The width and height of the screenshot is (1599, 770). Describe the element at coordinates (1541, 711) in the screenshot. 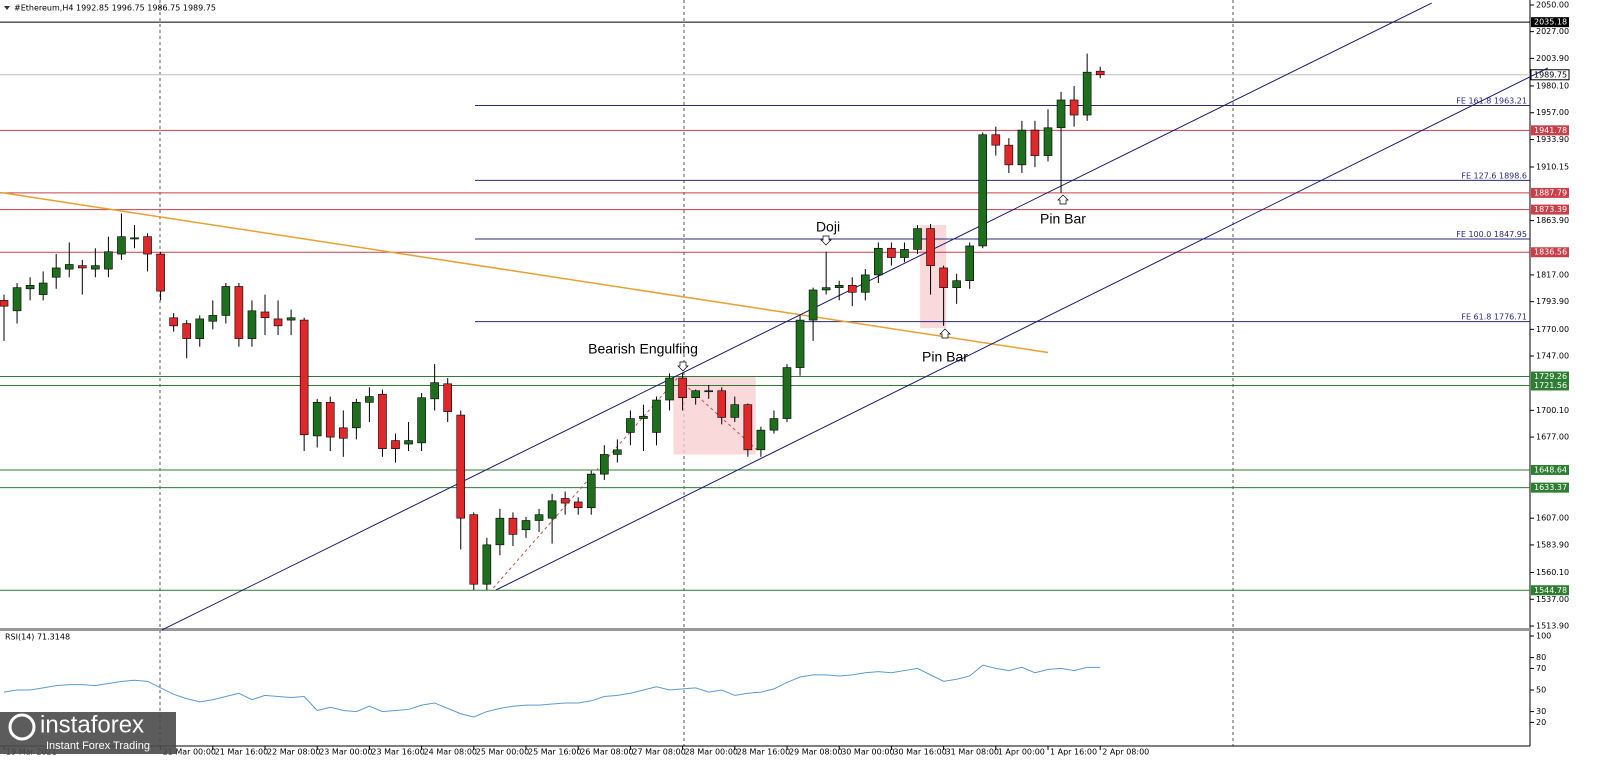

I see `rsi-tick-label: 30` at that location.